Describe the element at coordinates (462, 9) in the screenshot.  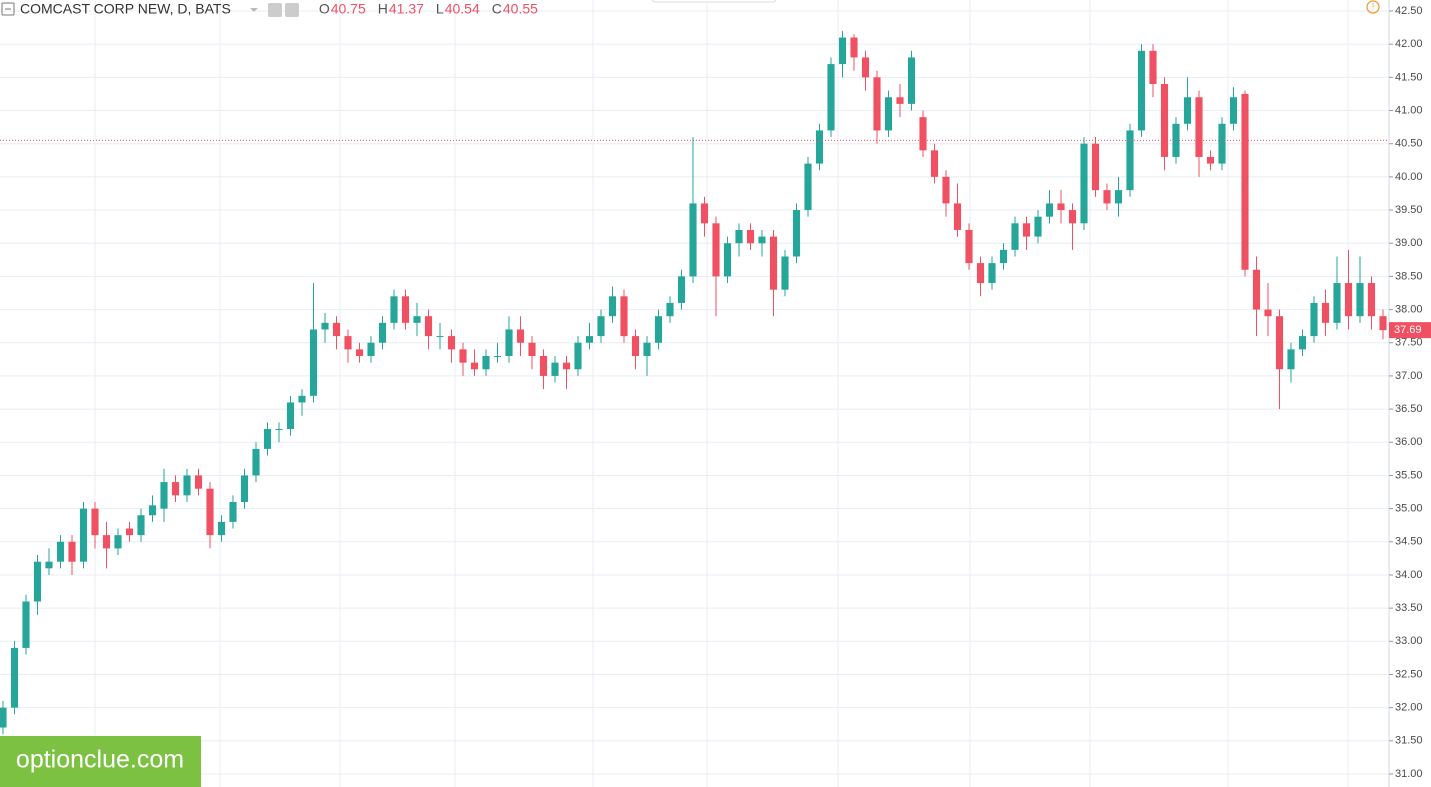
I see `legend-value: 40.54` at that location.